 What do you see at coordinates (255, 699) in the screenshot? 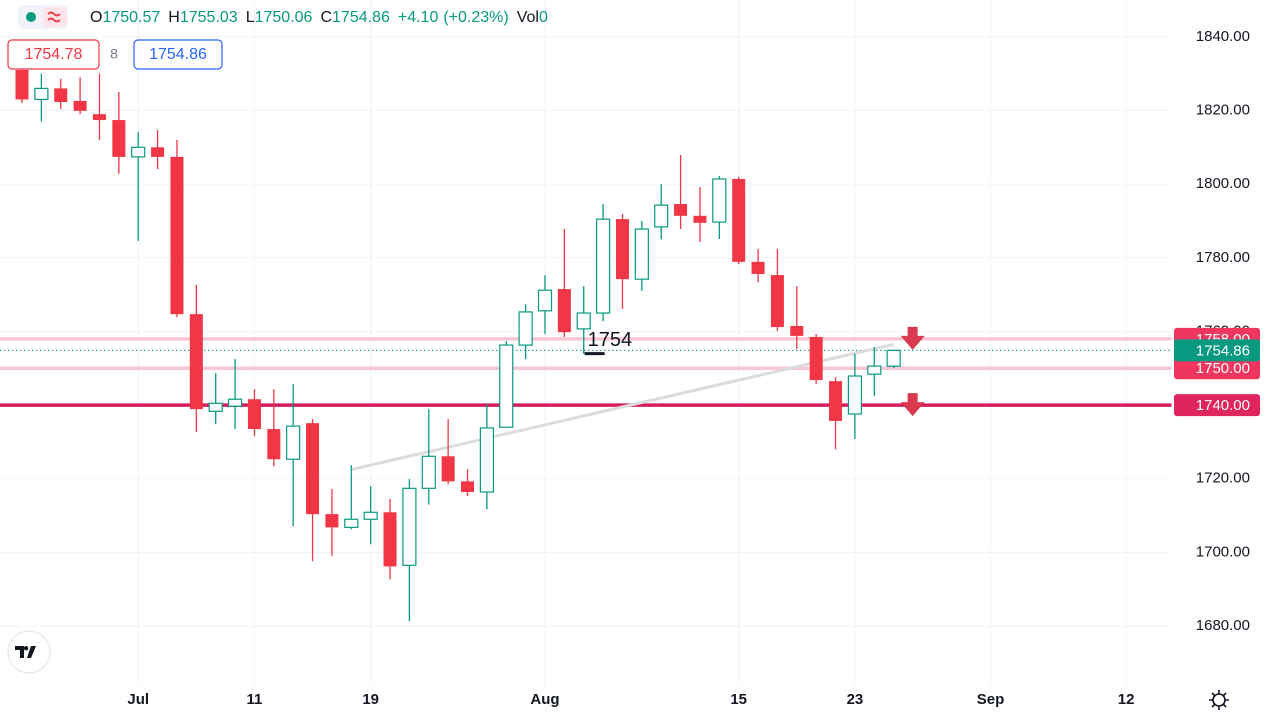
I see `x-tick-label: 11` at bounding box center [255, 699].